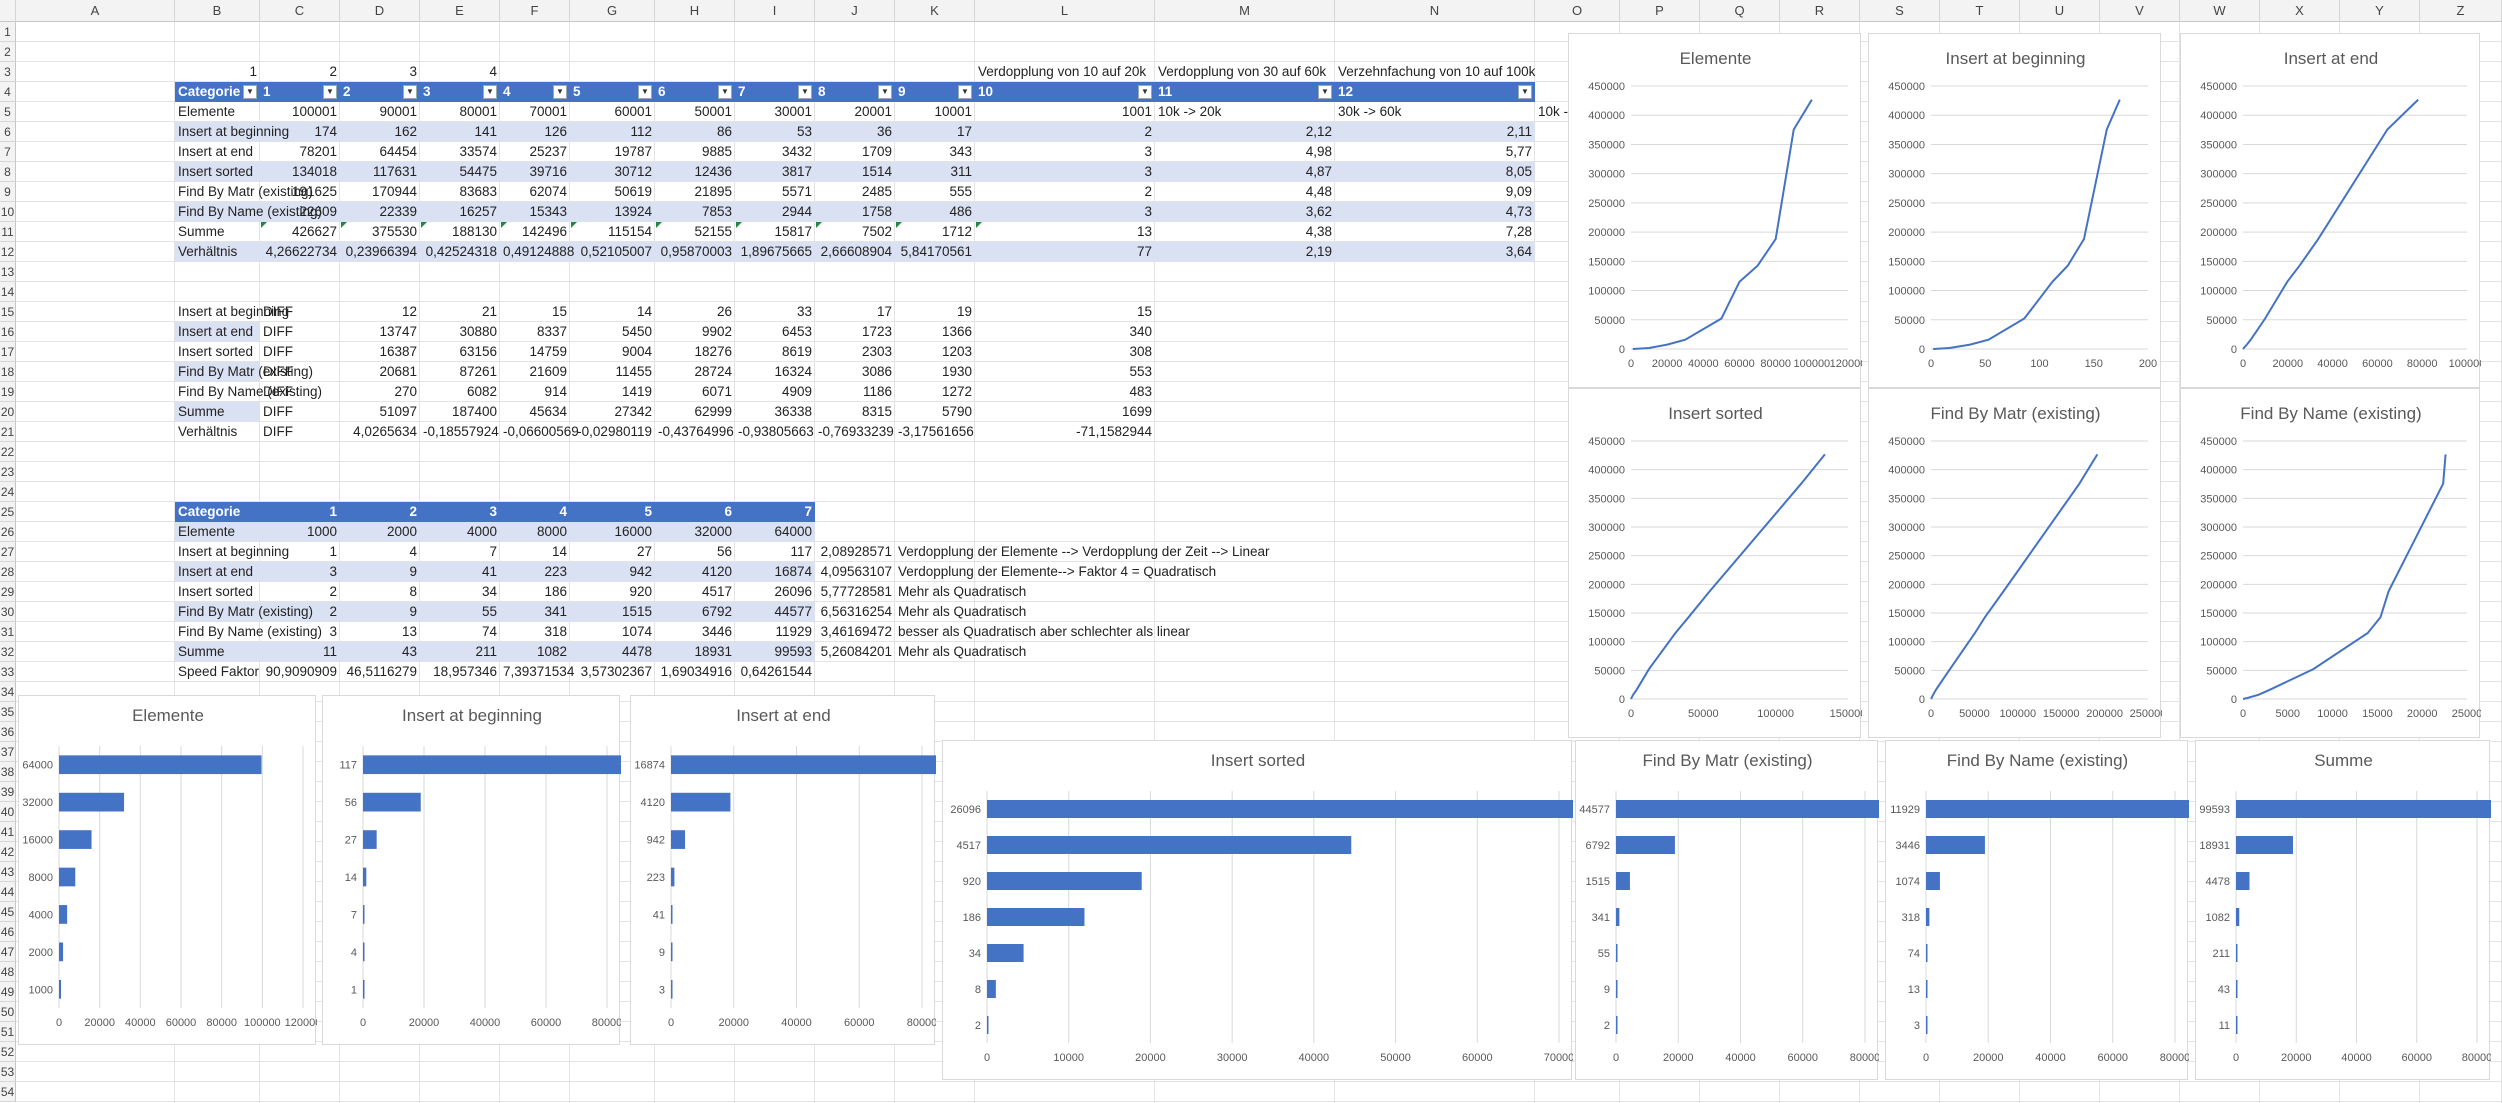  Describe the element at coordinates (478, 111) in the screenshot. I see `table1-cell: 80001` at that location.